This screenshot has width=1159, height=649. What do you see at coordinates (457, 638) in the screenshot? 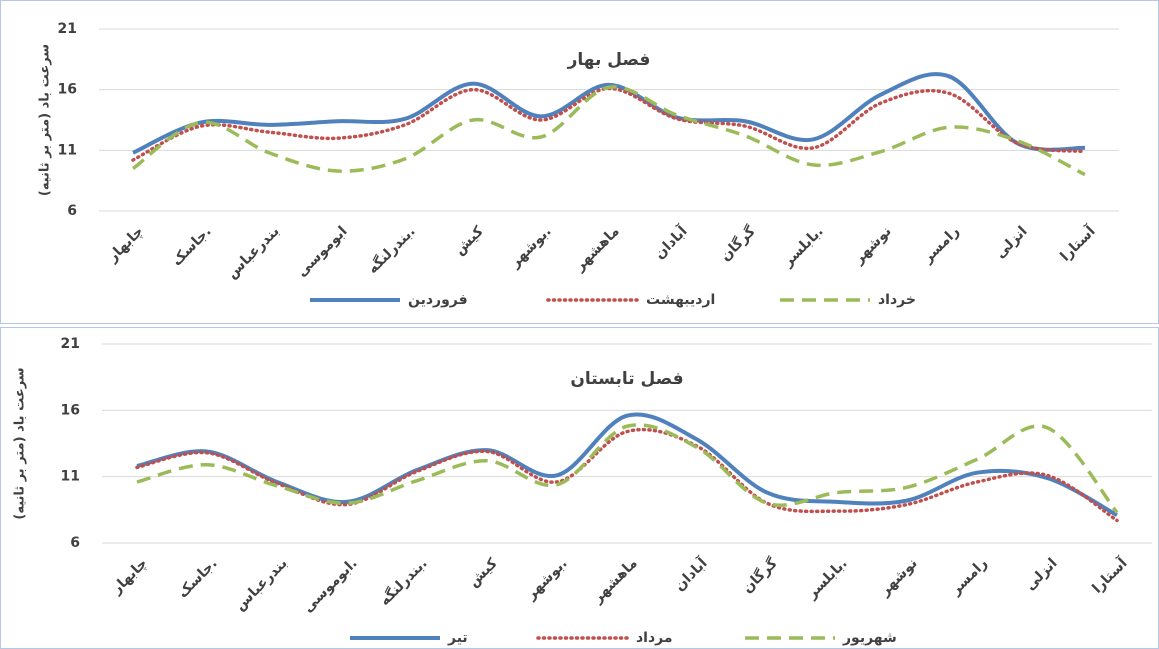
I see `legend-label: تیر` at bounding box center [457, 638].